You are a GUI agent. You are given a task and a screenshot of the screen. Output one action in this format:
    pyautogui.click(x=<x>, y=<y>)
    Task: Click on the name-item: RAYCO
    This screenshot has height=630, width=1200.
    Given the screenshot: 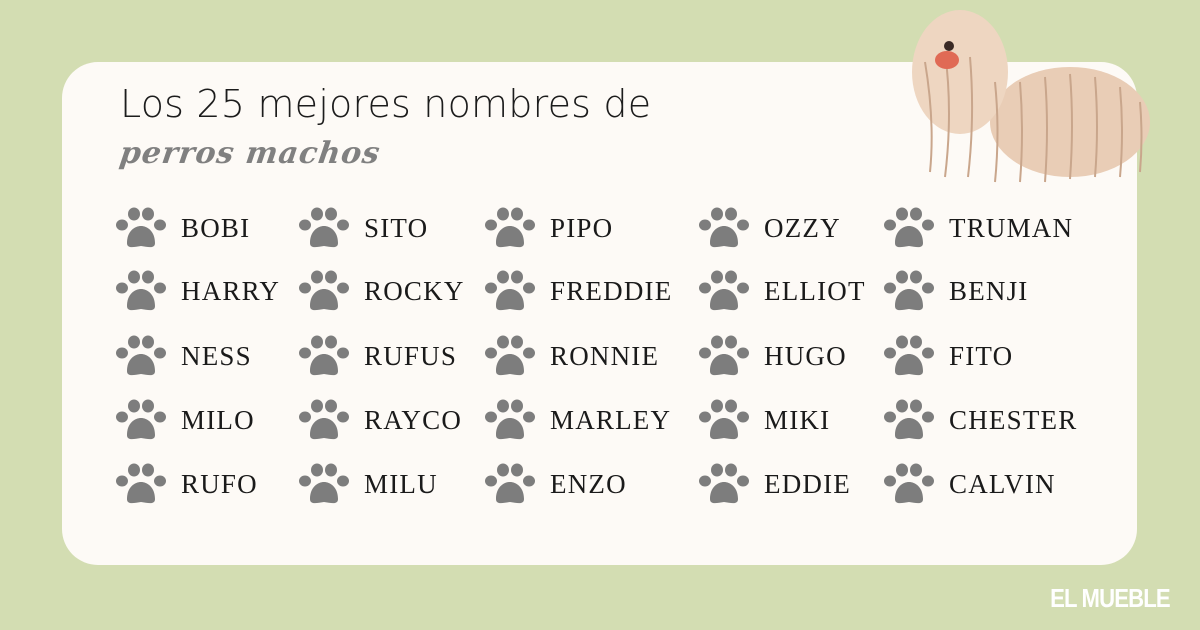 What is the action you would take?
    pyautogui.click(x=380, y=420)
    